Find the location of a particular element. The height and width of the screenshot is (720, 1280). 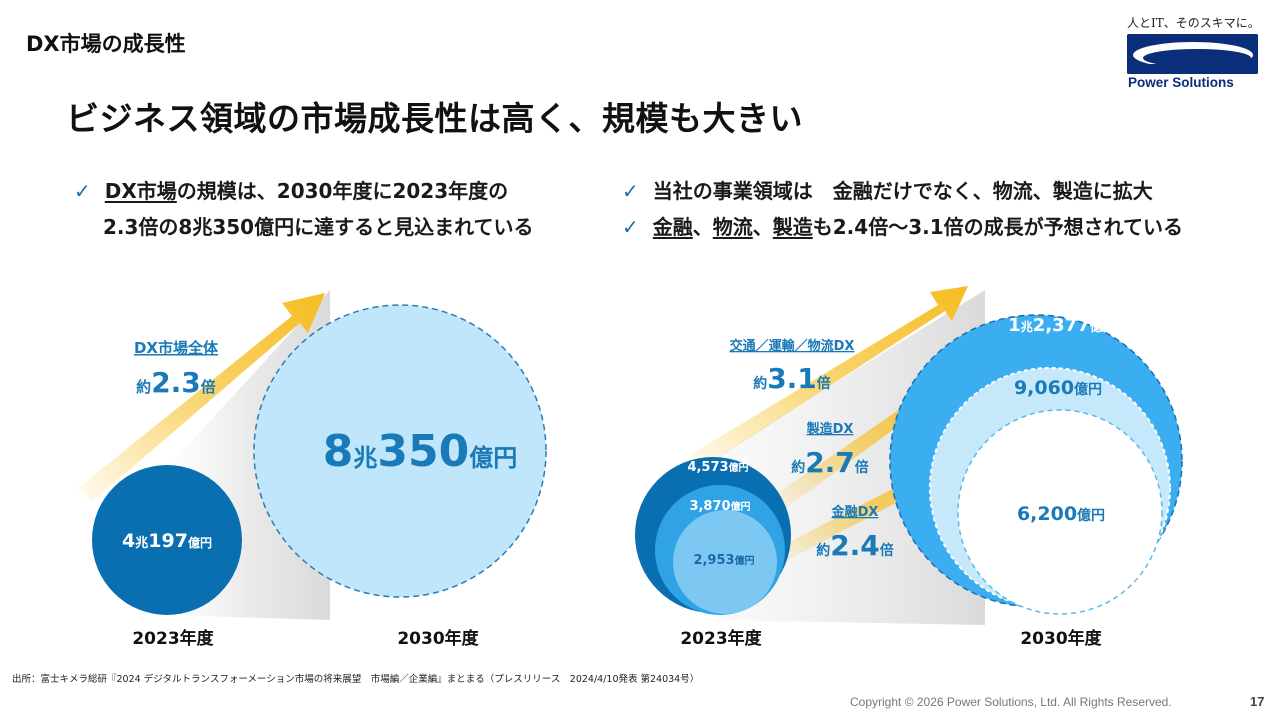

circle-2023-finance is located at coordinates (725, 562).